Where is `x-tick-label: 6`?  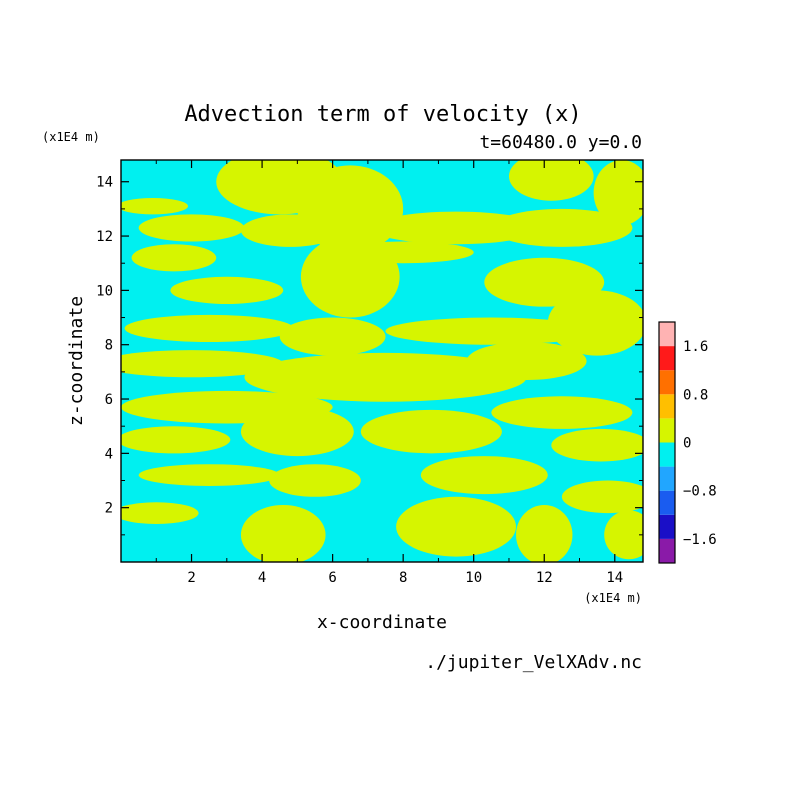 x-tick-label: 6 is located at coordinates (332, 578).